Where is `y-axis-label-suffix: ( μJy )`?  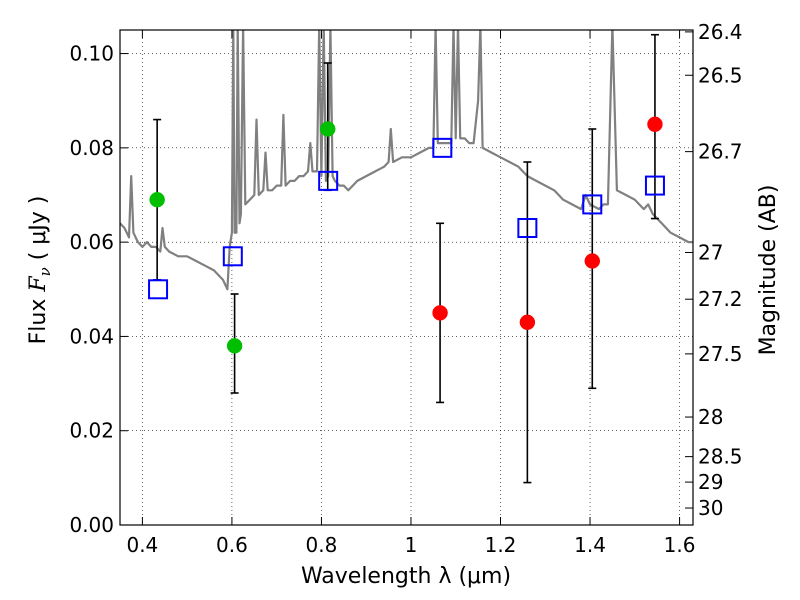 y-axis-label-suffix: ( μJy ) is located at coordinates (38, 232).